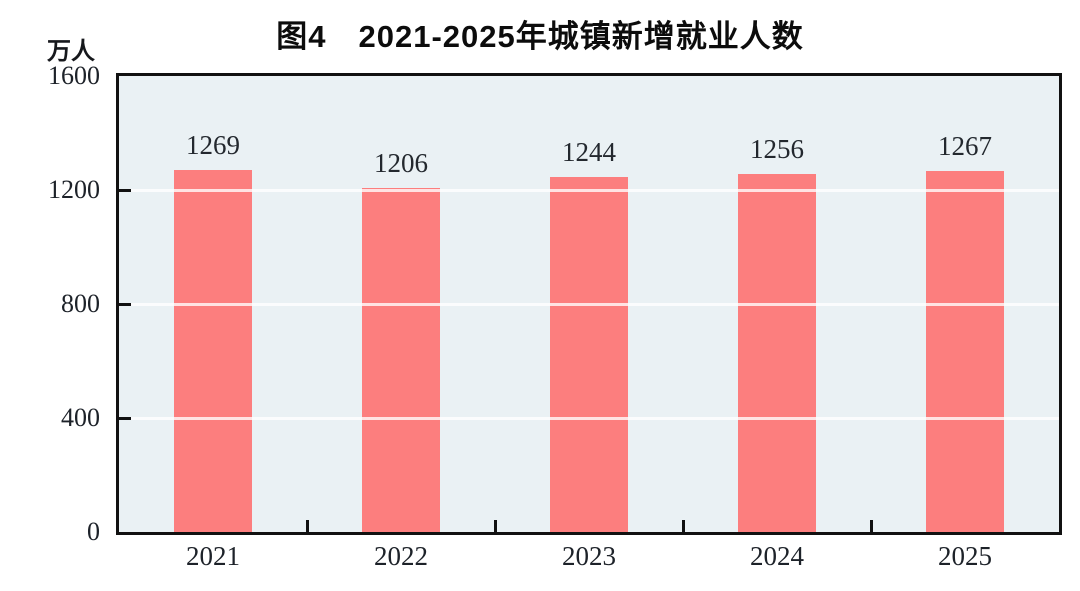 Image resolution: width=1080 pixels, height=591 pixels. I want to click on y-axis-unit-label: 万人, so click(71, 52).